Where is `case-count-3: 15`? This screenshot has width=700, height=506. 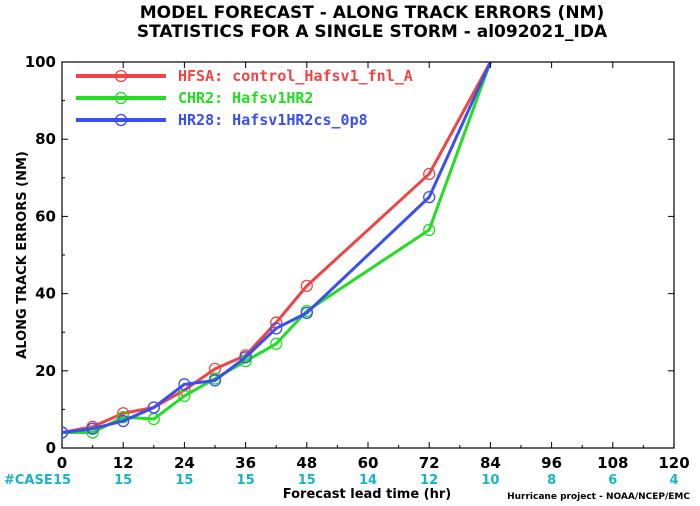 case-count-3: 15 is located at coordinates (246, 480).